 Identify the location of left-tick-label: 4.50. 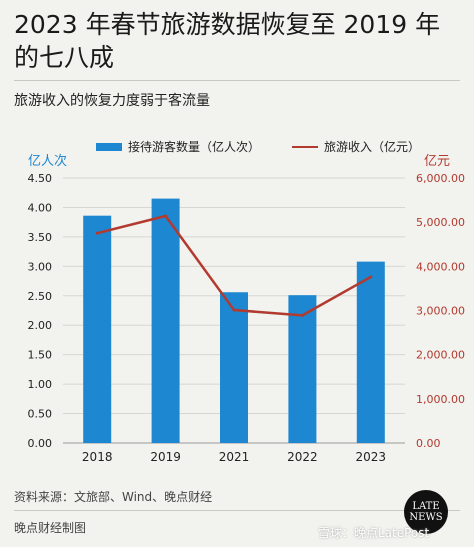
(40, 178).